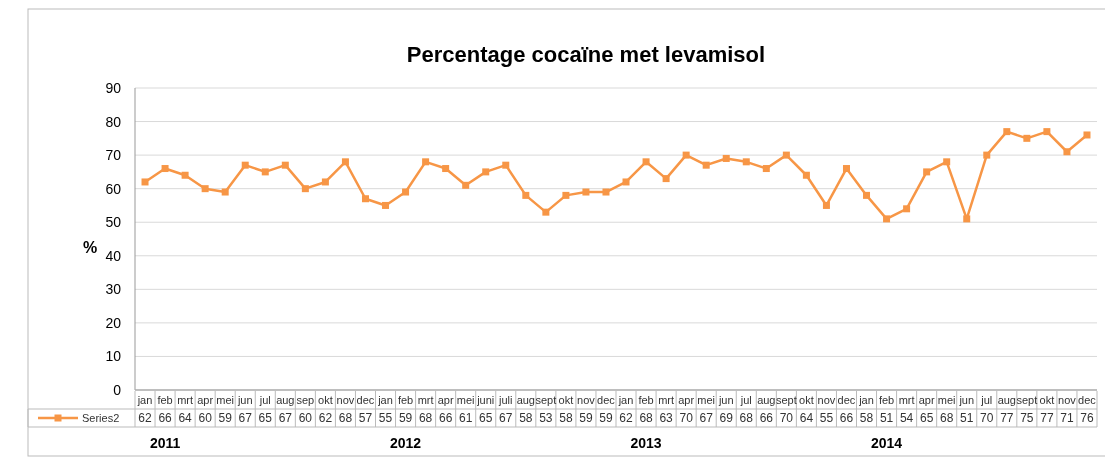 Image resolution: width=1113 pixels, height=467 pixels. What do you see at coordinates (101, 418) in the screenshot?
I see `legend-label: Series2` at bounding box center [101, 418].